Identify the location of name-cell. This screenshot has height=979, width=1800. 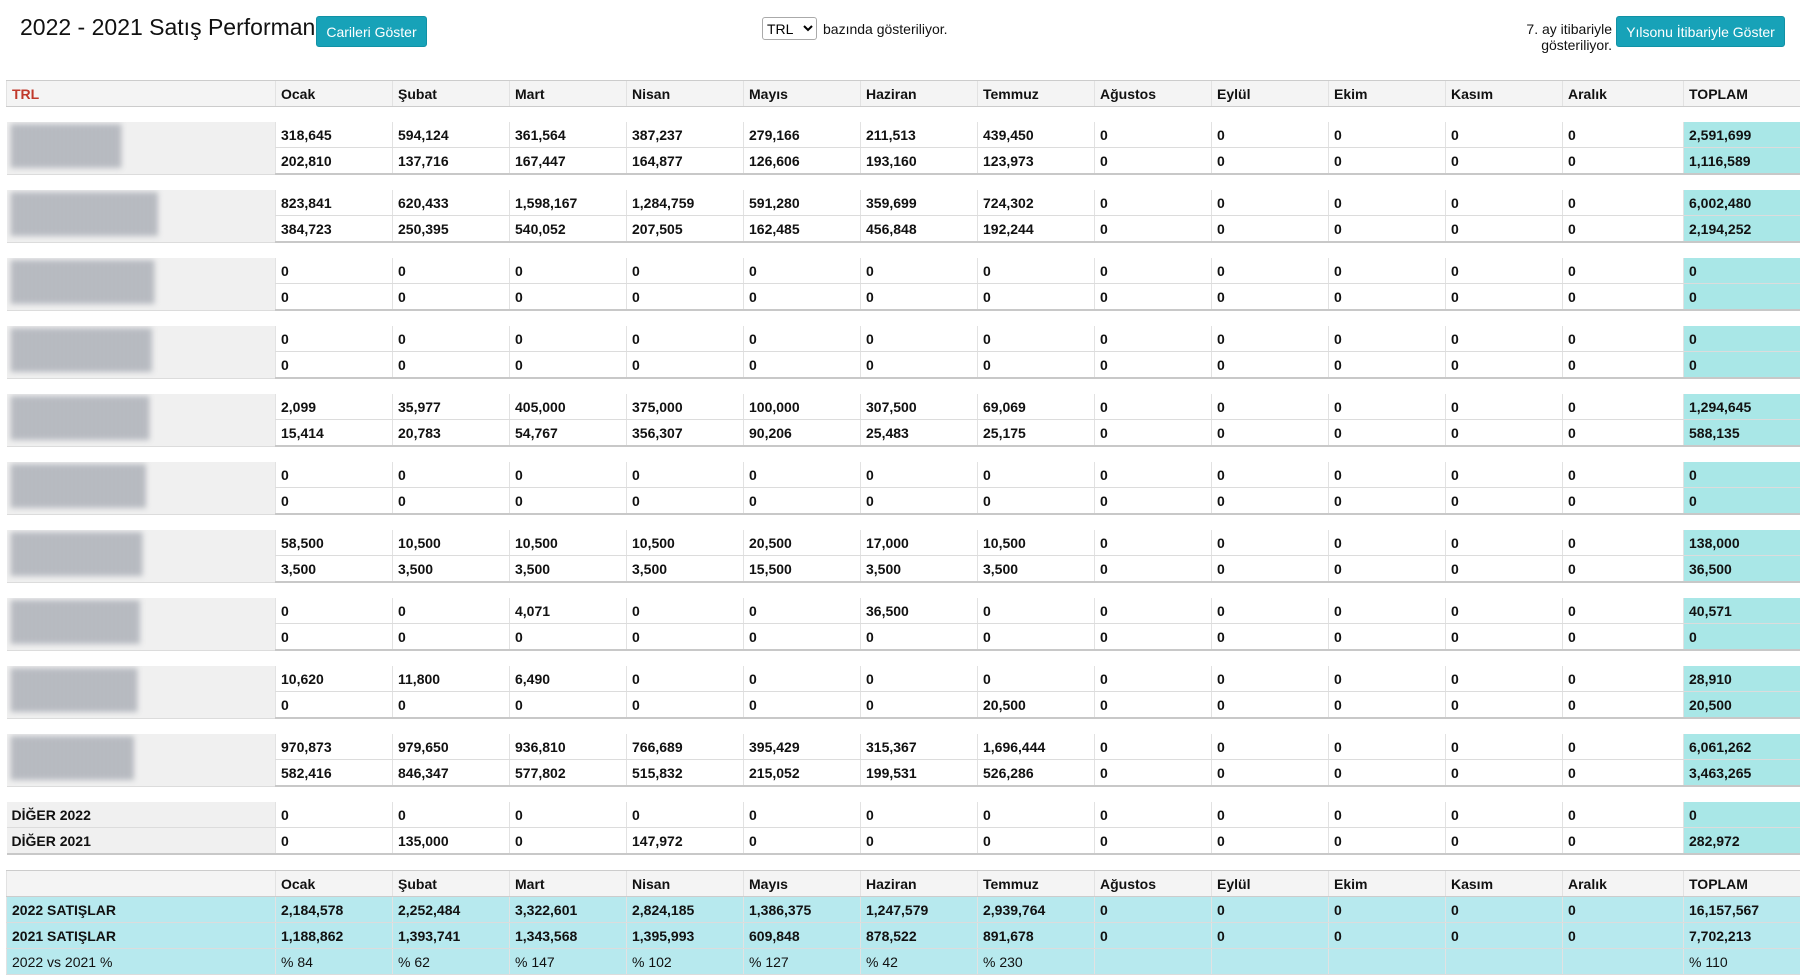
(141, 556).